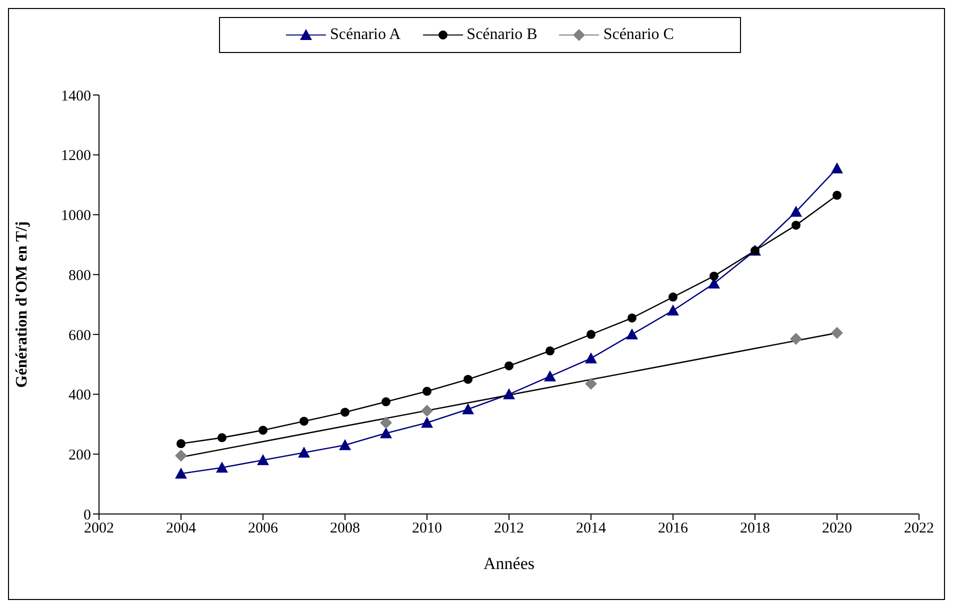 The image size is (957, 610). I want to click on y-axis-title: Génération d'OM en T/j, so click(22, 304).